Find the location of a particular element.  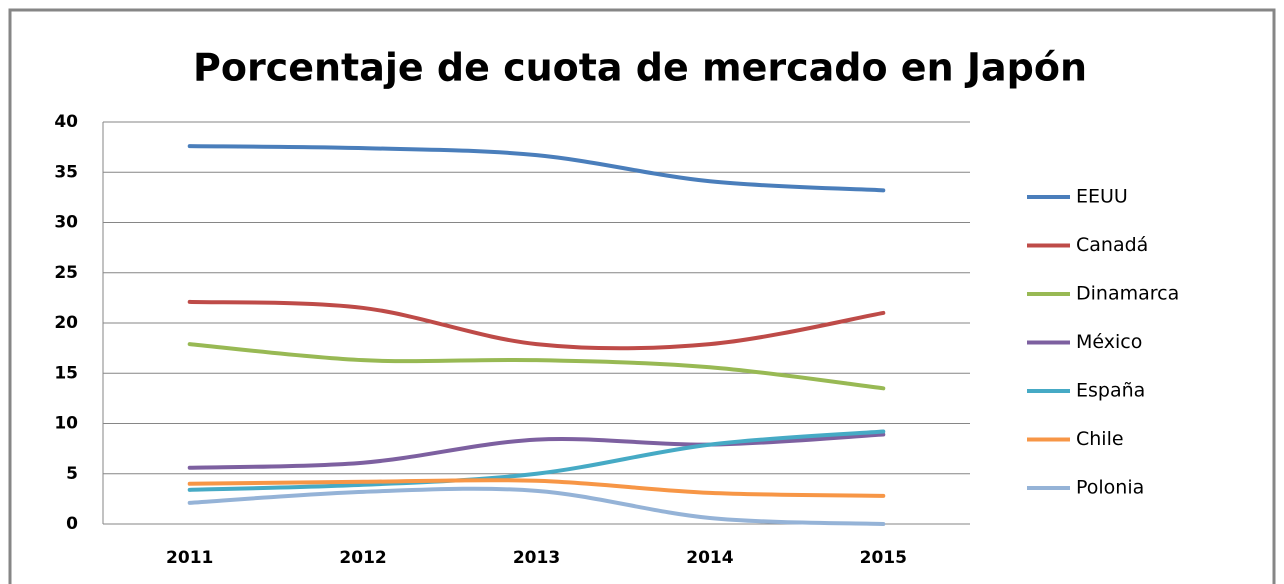

y-tick-label: 20 is located at coordinates (66, 323).